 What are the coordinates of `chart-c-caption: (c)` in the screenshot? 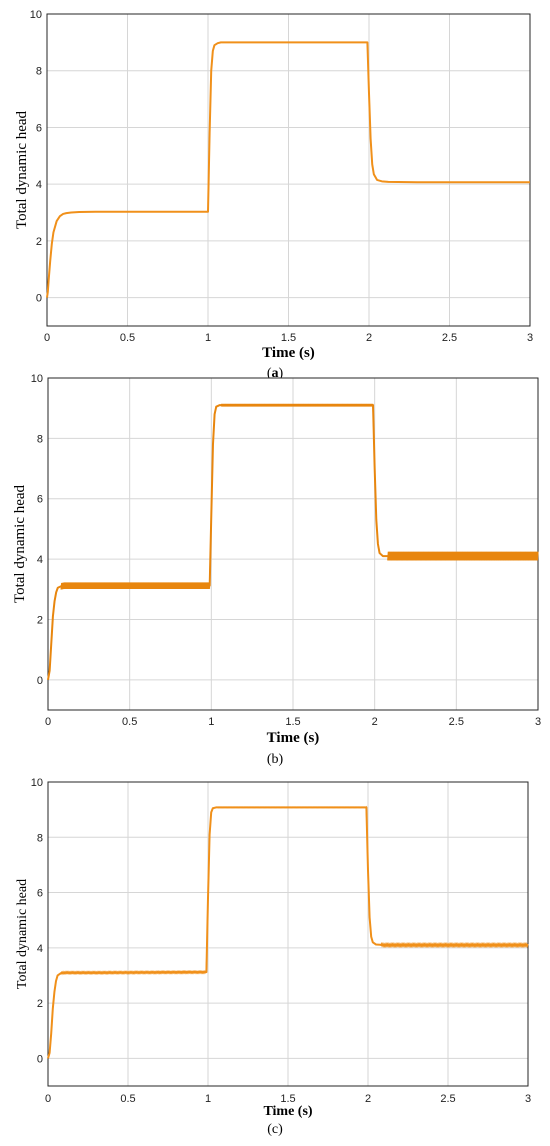 It's located at (275, 1129).